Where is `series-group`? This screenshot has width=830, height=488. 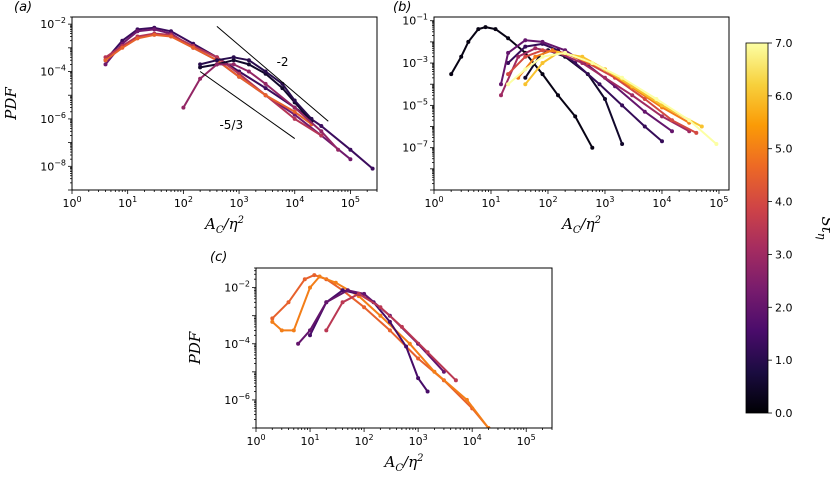
series-group is located at coordinates (380, 350).